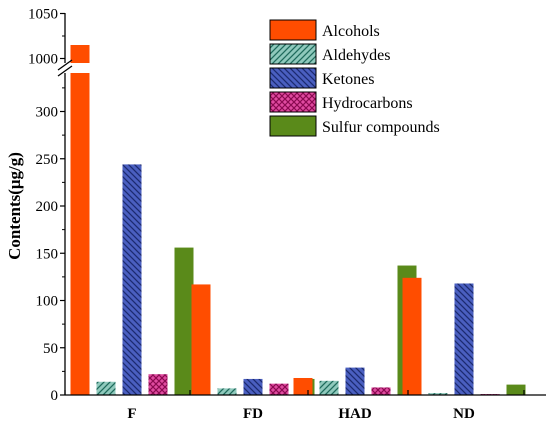 This screenshot has height=421, width=550. Describe the element at coordinates (47, 207) in the screenshot. I see `y-tick-label-200: 200` at that location.